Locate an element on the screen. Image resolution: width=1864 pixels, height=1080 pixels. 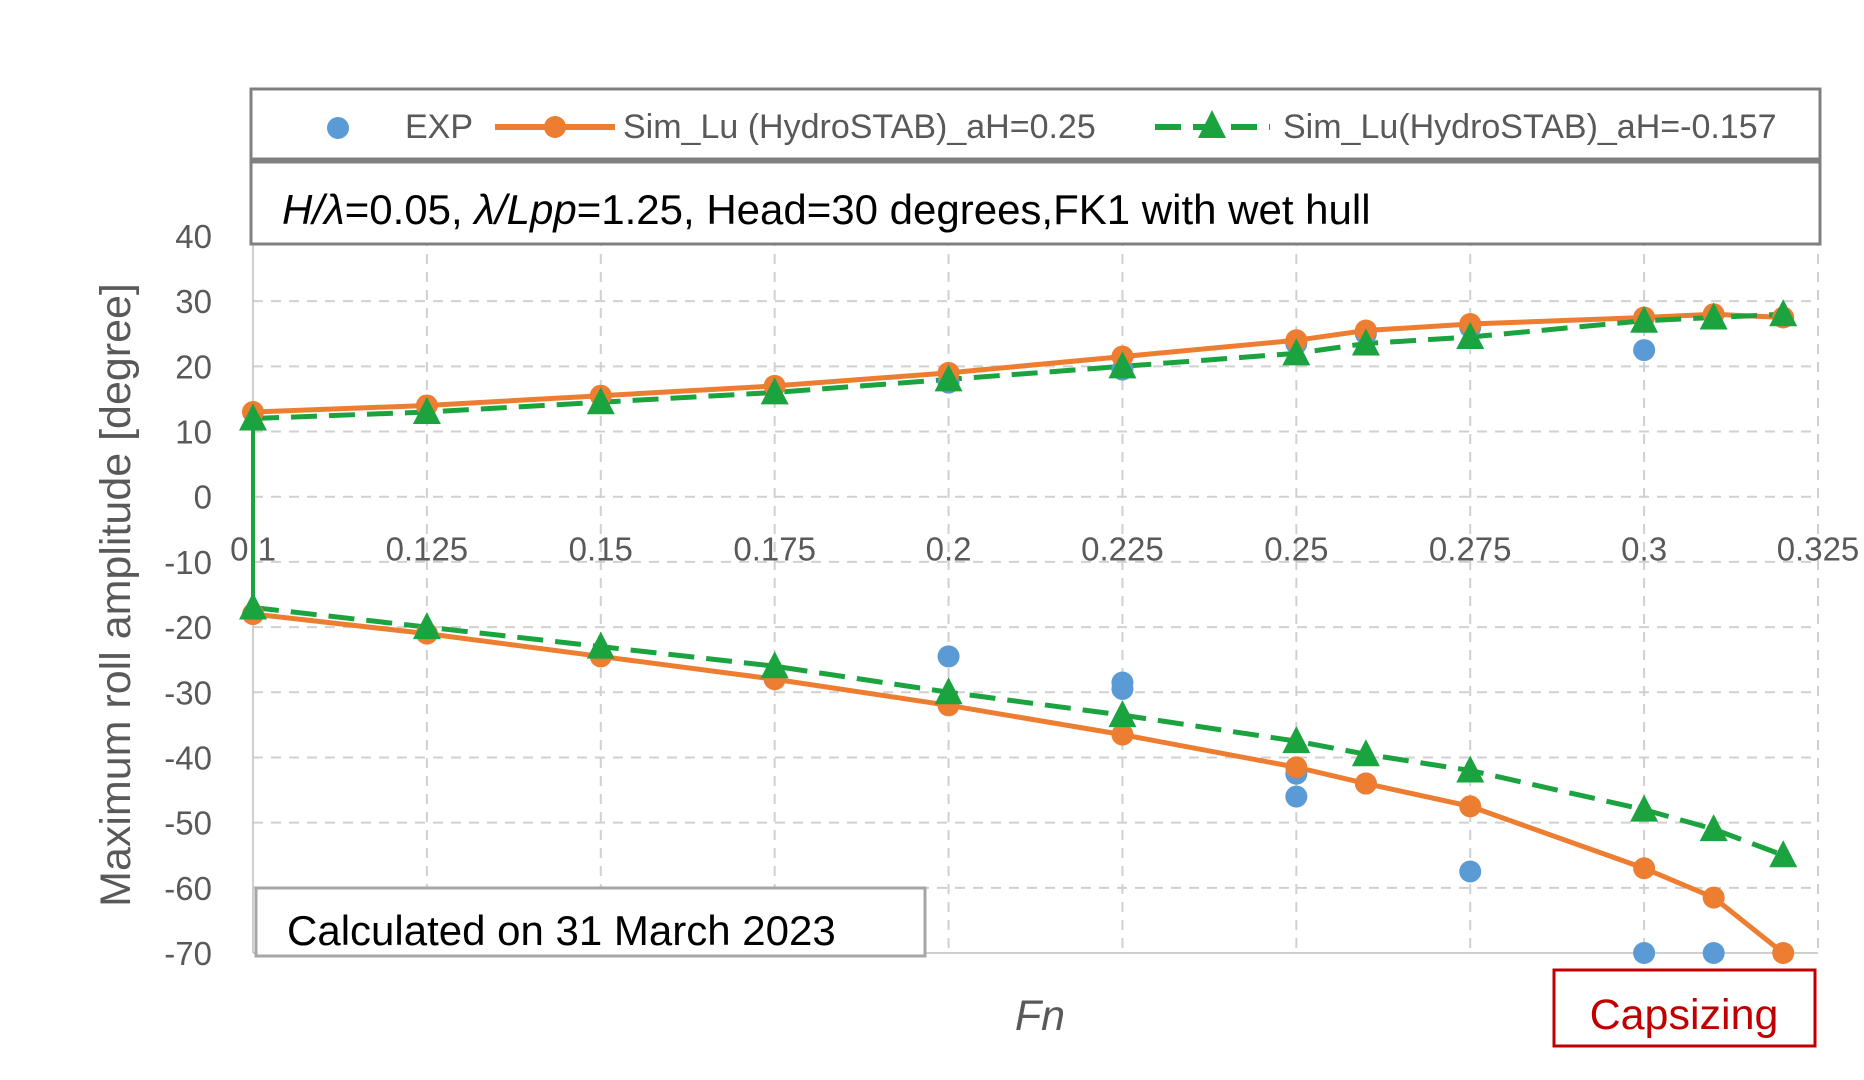
y-tick-label: -20 is located at coordinates (188, 627).